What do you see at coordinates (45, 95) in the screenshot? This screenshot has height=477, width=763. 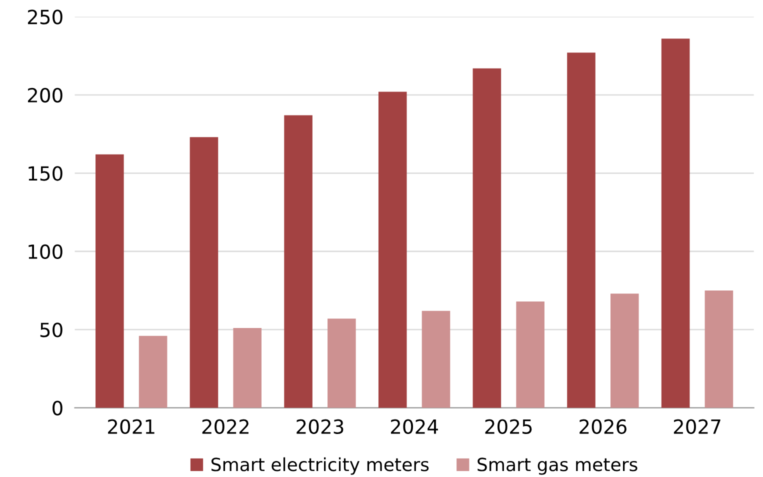 I see `y-tick-label: 200` at bounding box center [45, 95].